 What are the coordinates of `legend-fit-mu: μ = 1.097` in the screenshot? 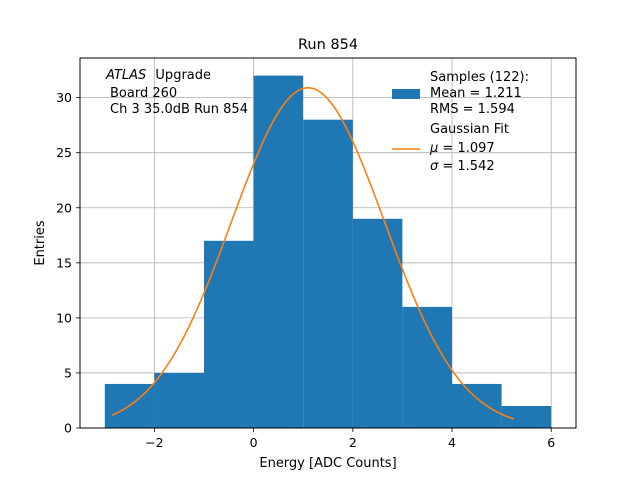 It's located at (462, 148).